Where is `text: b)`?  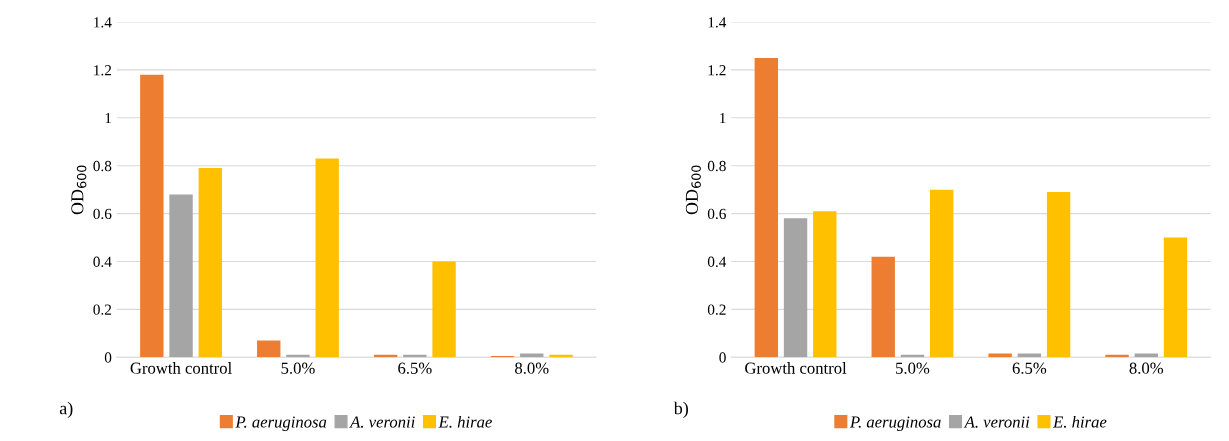
text: b) is located at coordinates (680, 410).